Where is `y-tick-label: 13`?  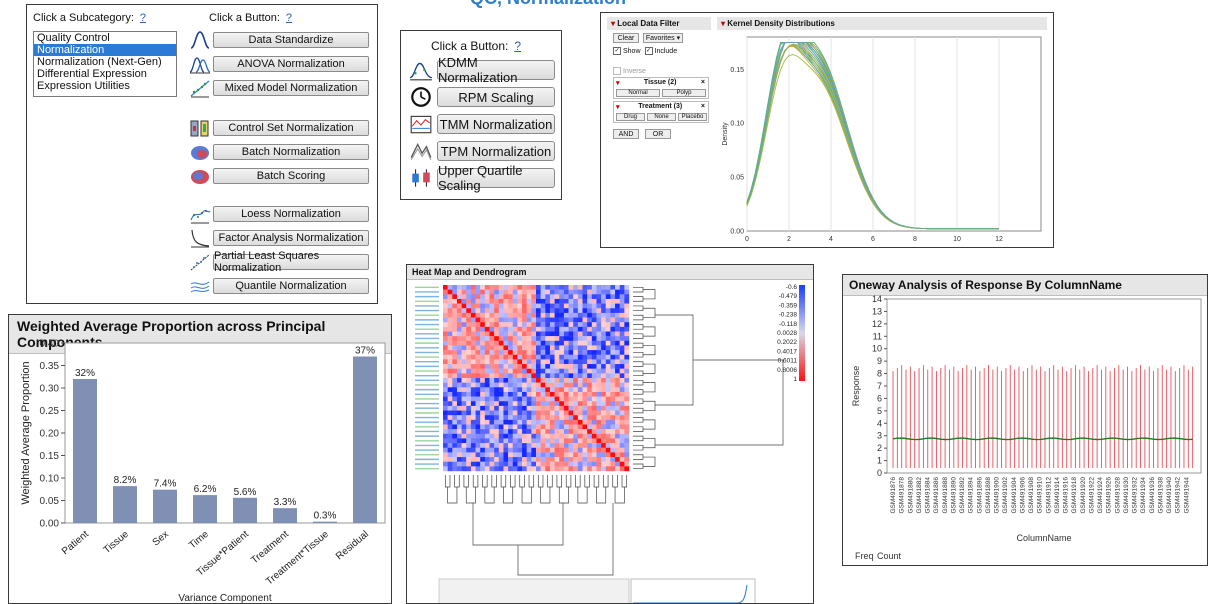
y-tick-label: 13 is located at coordinates (877, 311).